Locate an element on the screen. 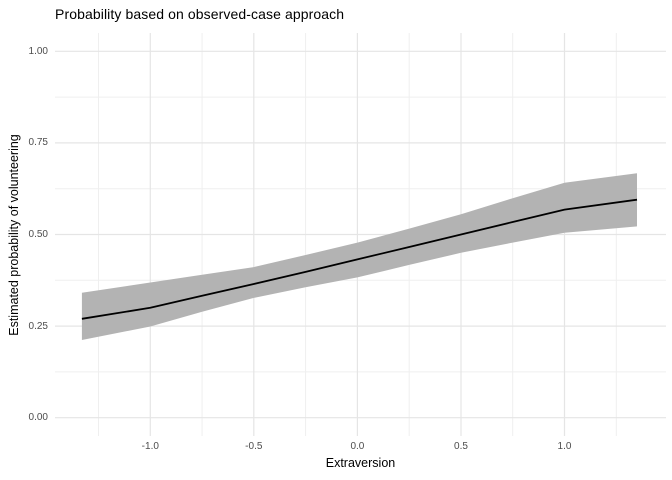  y-tick-label: 0.00 is located at coordinates (38, 418).